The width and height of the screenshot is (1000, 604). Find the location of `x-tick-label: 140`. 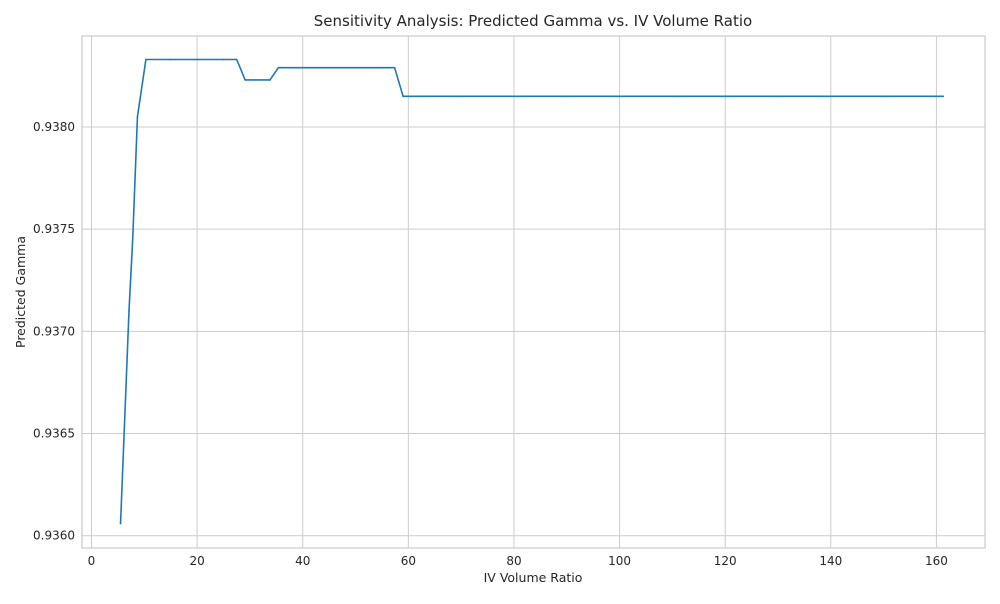

x-tick-label: 140 is located at coordinates (830, 561).